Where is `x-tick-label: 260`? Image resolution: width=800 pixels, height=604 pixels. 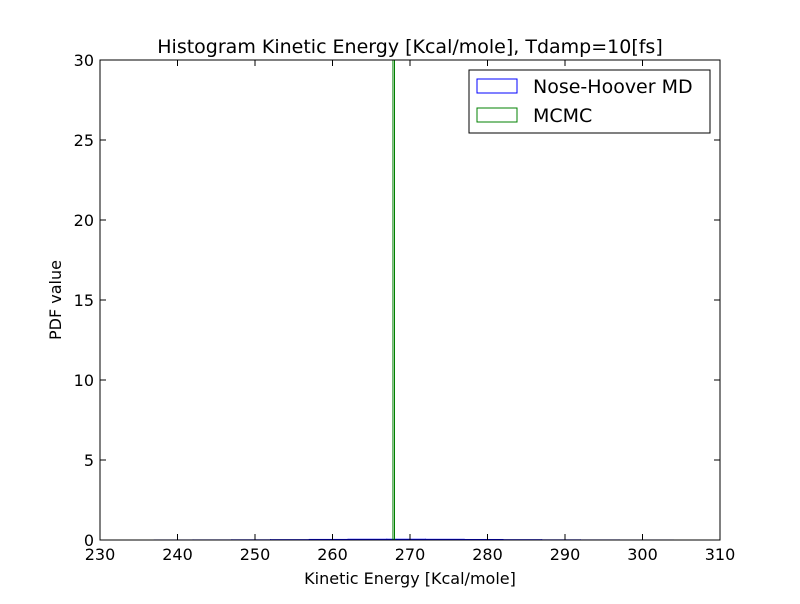
x-tick-label: 260 is located at coordinates (332, 554).